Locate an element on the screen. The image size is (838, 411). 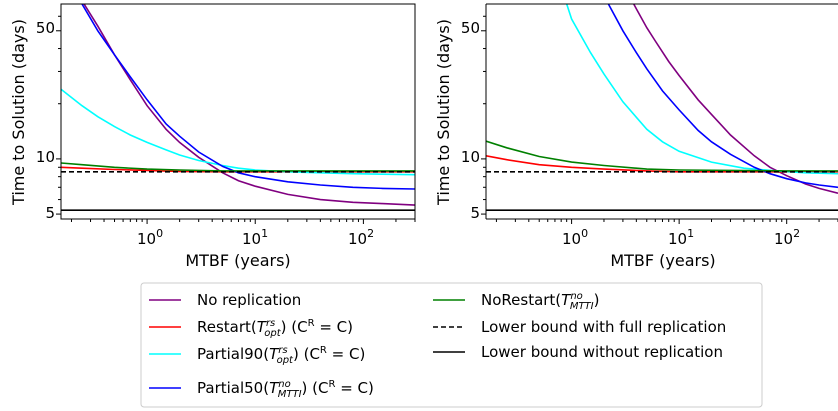
left-yaxis-title: Time to Solution (days) is located at coordinates (18, 112).